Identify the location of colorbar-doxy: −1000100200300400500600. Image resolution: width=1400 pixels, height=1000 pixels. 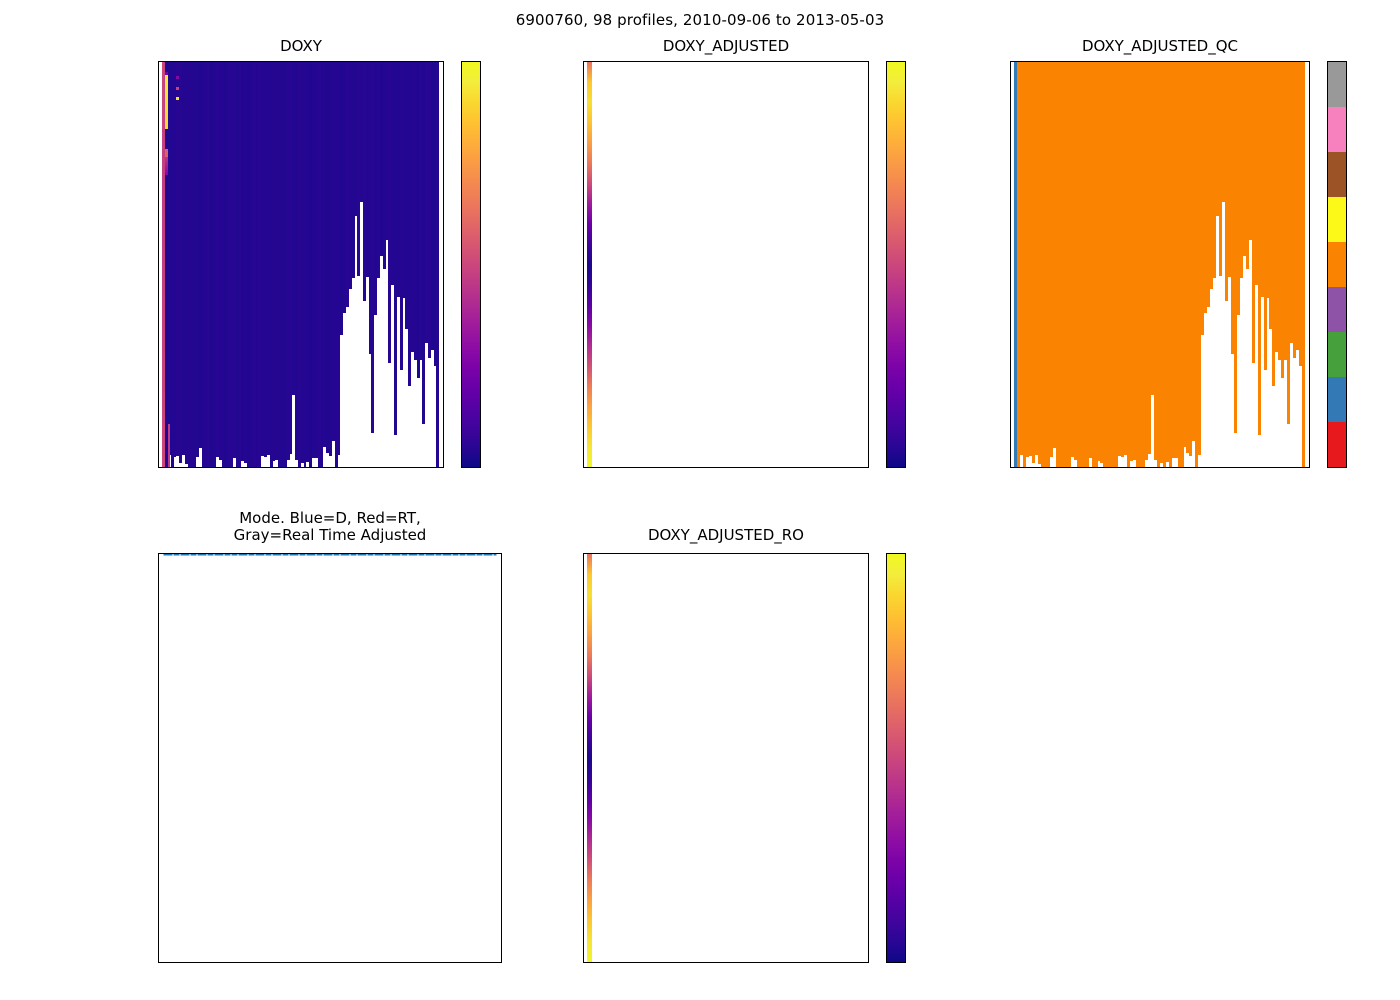
(471, 264).